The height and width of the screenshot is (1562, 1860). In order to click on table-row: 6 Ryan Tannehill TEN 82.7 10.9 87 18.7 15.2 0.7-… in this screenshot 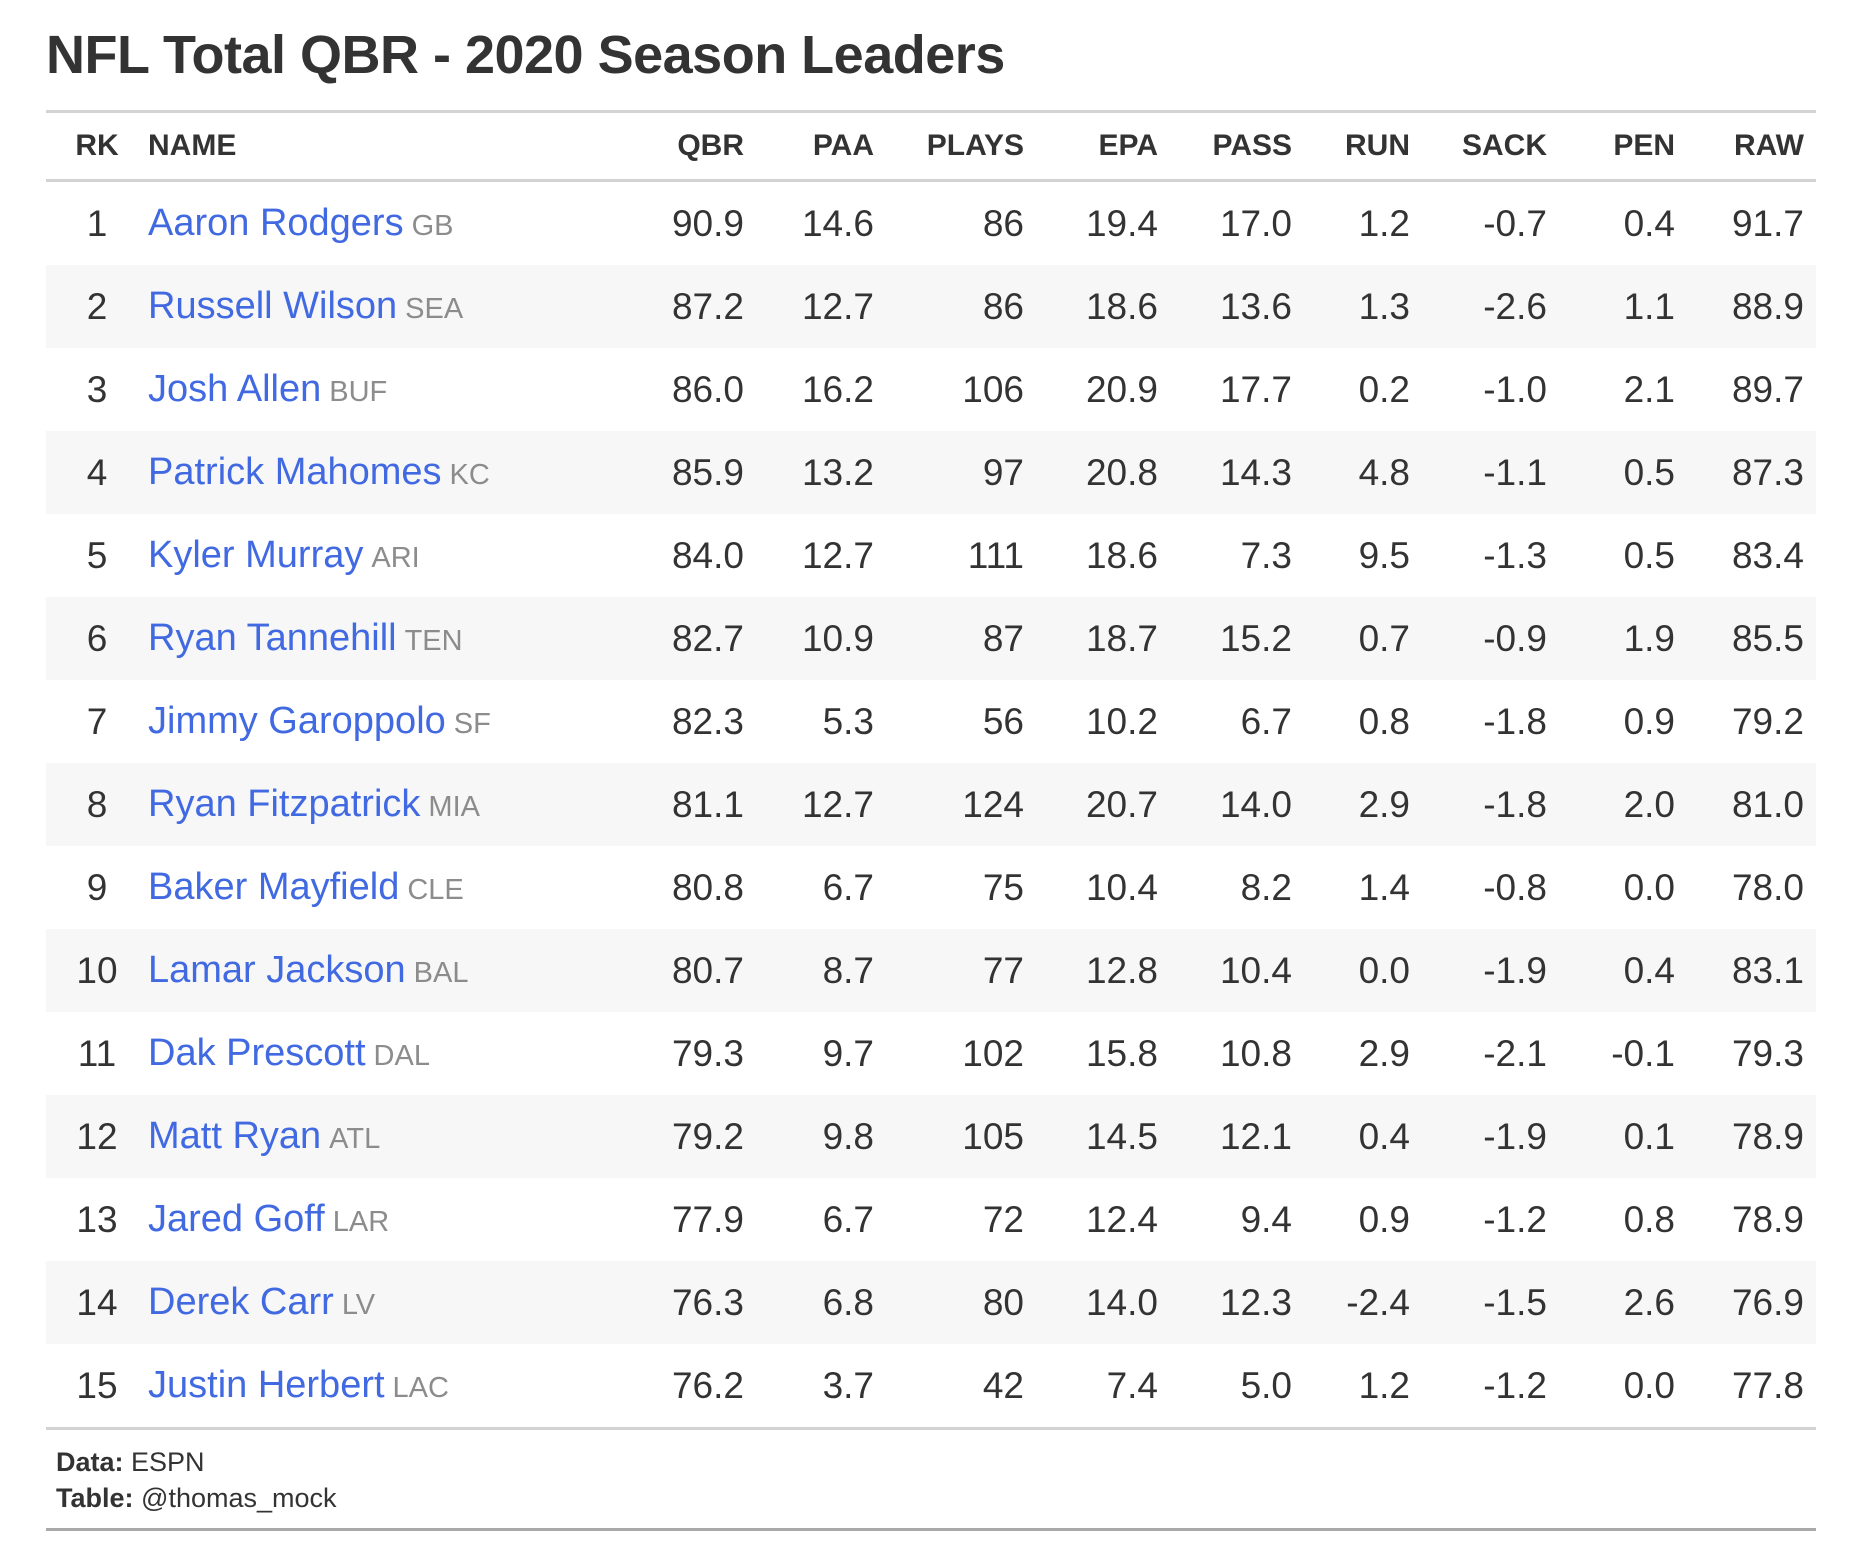, I will do `click(931, 638)`.